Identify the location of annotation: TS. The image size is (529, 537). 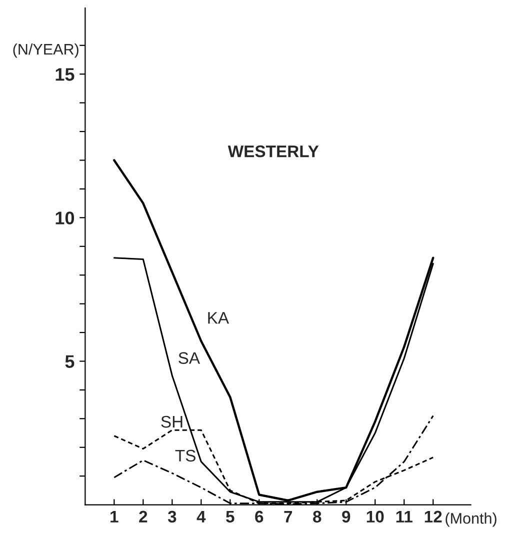
(185, 456).